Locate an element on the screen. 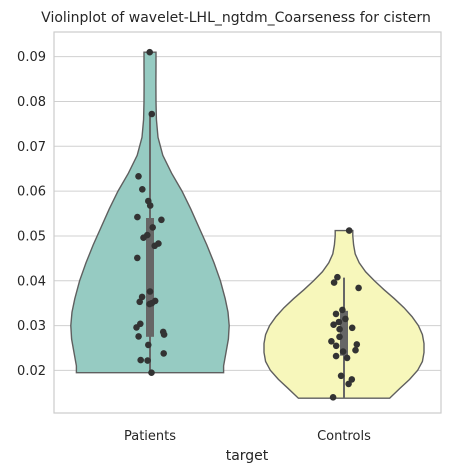  y-tick-label: 0.05 is located at coordinates (31, 236).